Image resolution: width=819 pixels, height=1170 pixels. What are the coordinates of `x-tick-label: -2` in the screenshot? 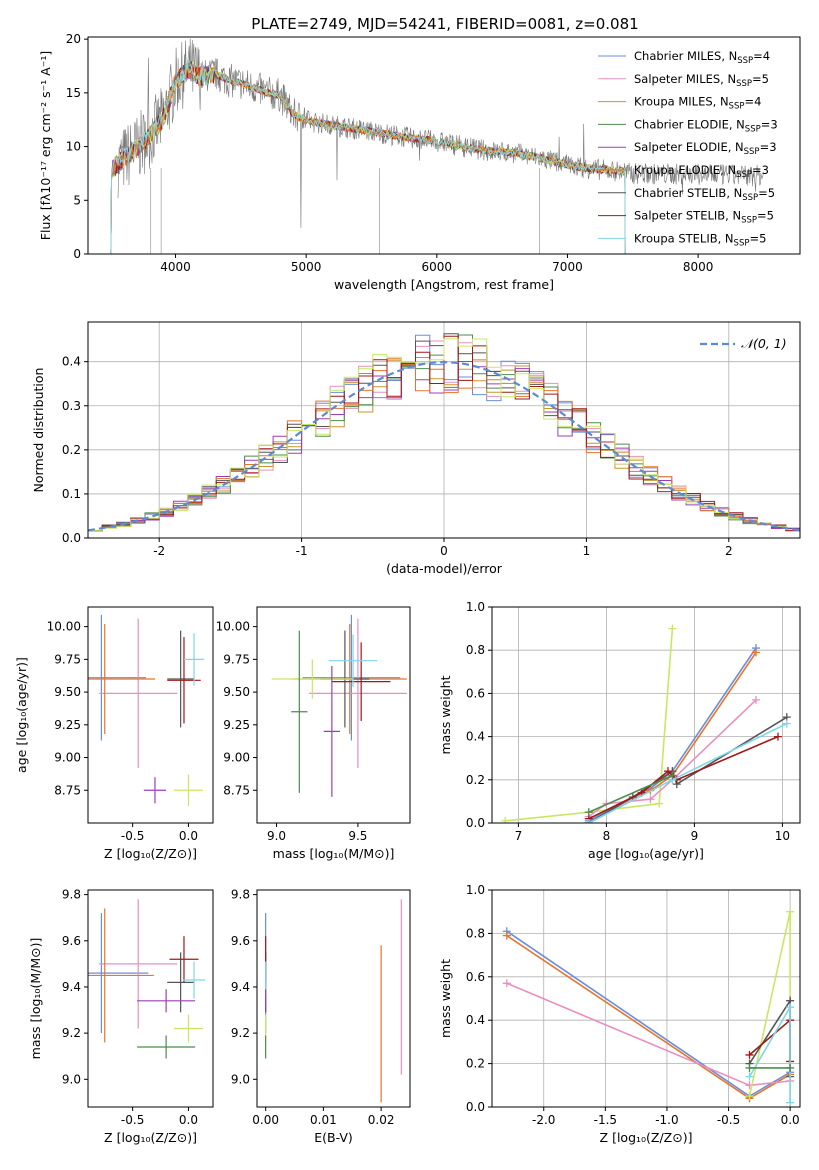 It's located at (159, 551).